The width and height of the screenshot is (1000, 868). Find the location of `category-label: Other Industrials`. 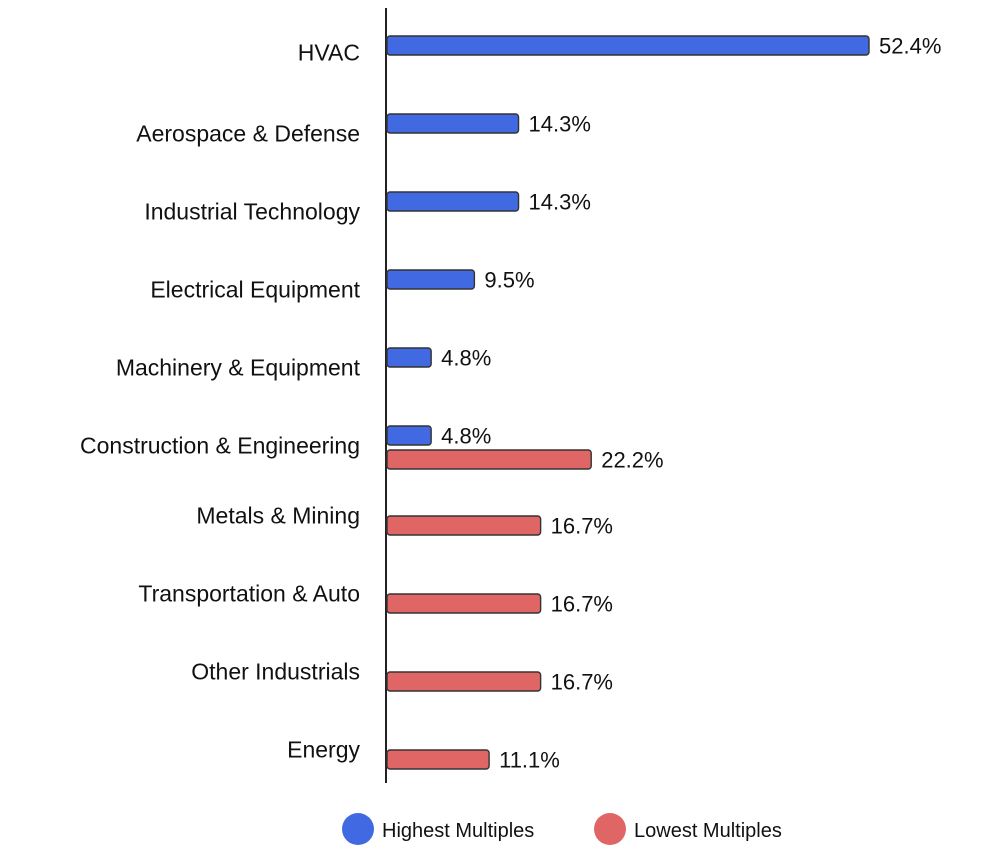

category-label: Other Industrials is located at coordinates (275, 672).